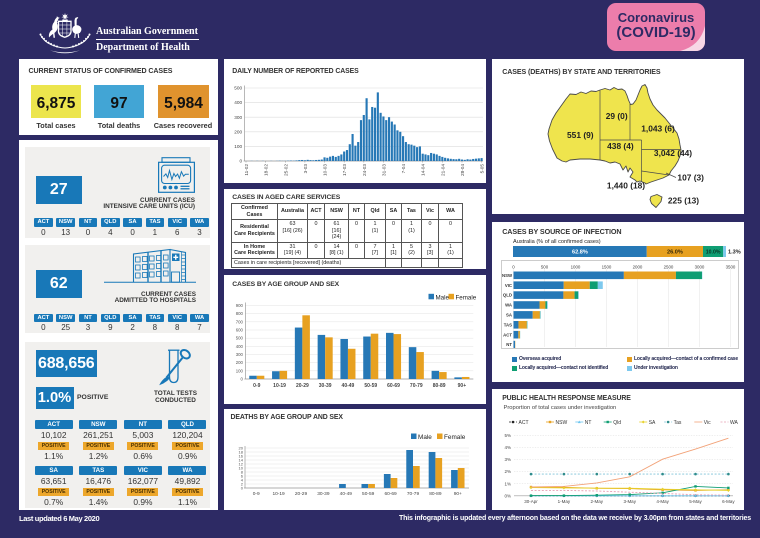  Describe the element at coordinates (617, 423) in the screenshot. I see `svg-text: Qld` at that location.